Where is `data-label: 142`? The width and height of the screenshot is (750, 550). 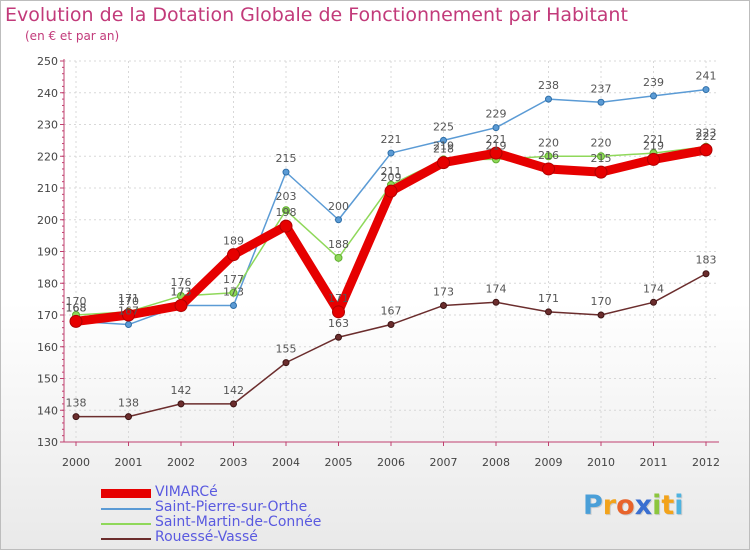 data-label: 142 is located at coordinates (233, 390).